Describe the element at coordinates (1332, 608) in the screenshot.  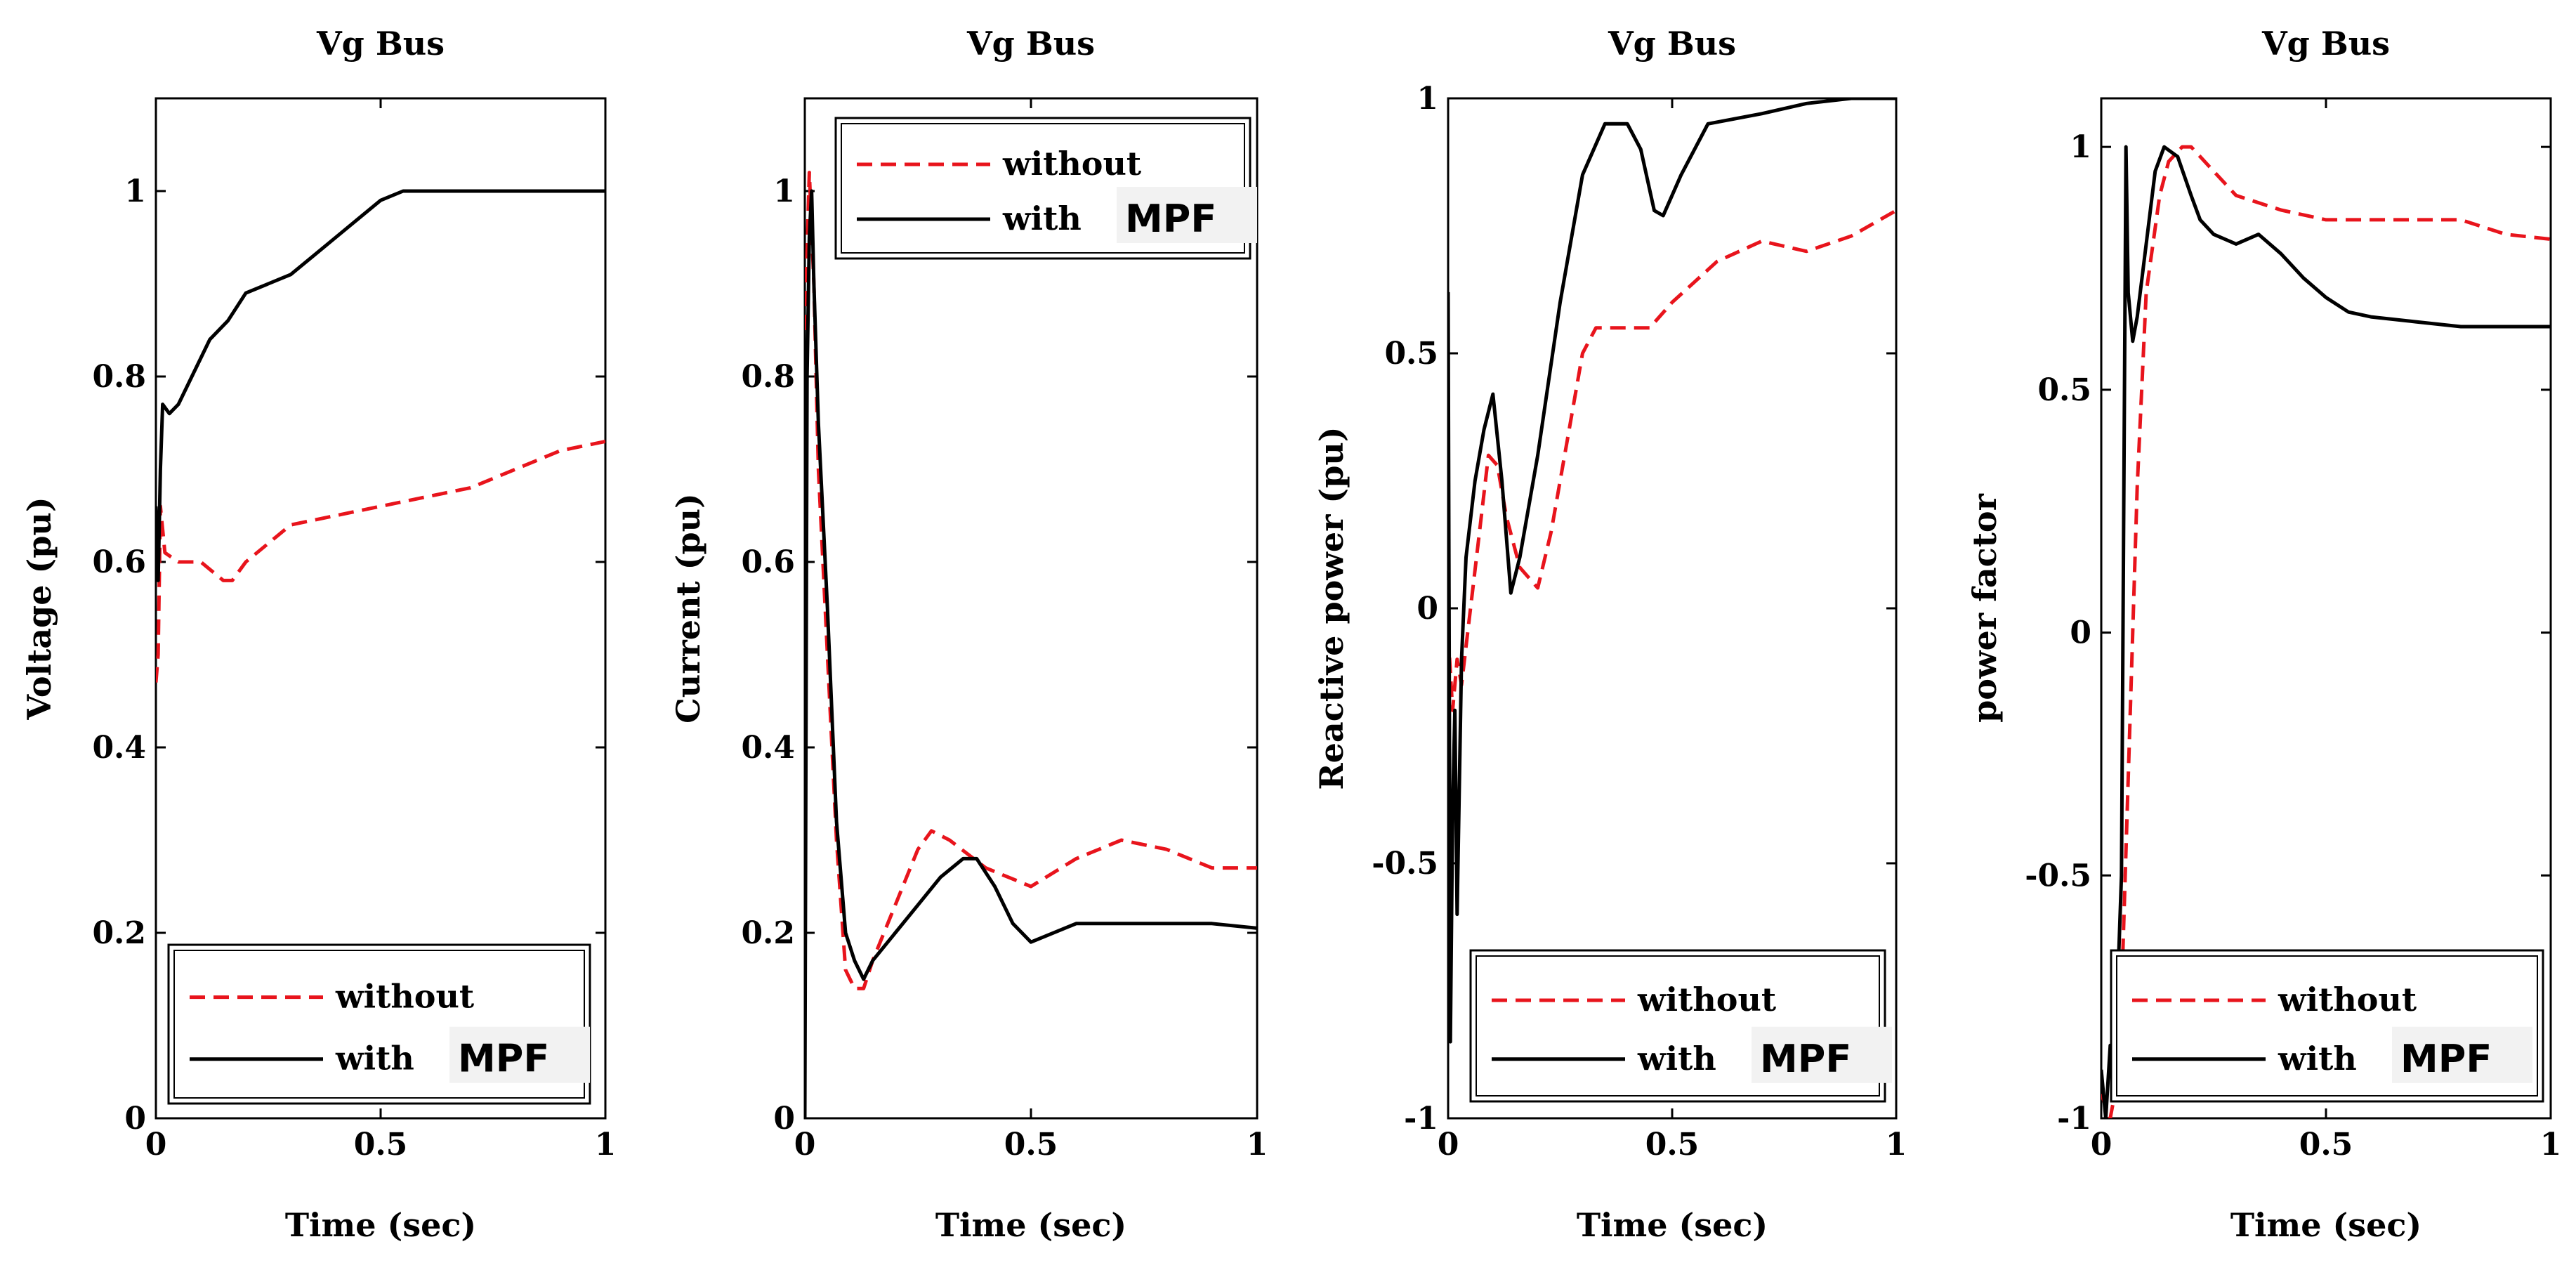
I see `y-axis-label: Reactive power (pu)` at that location.